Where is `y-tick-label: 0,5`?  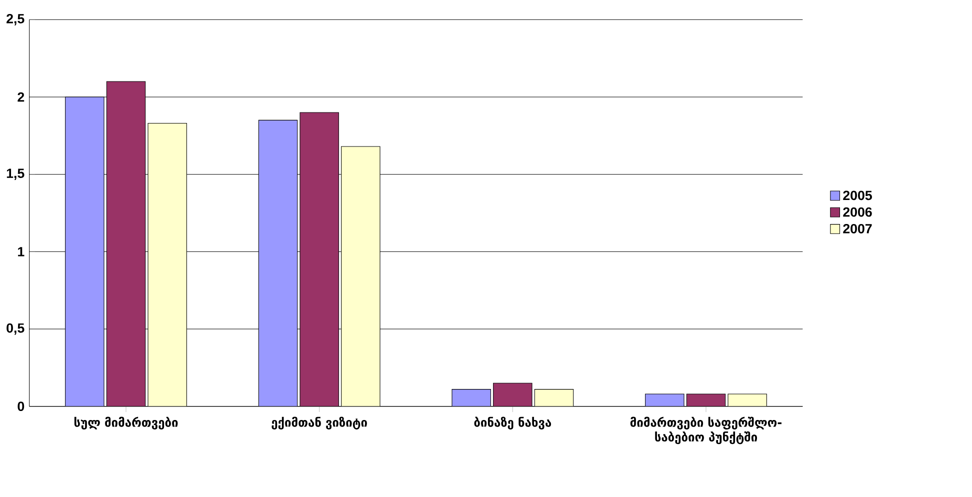
y-tick-label: 0,5 is located at coordinates (15, 329).